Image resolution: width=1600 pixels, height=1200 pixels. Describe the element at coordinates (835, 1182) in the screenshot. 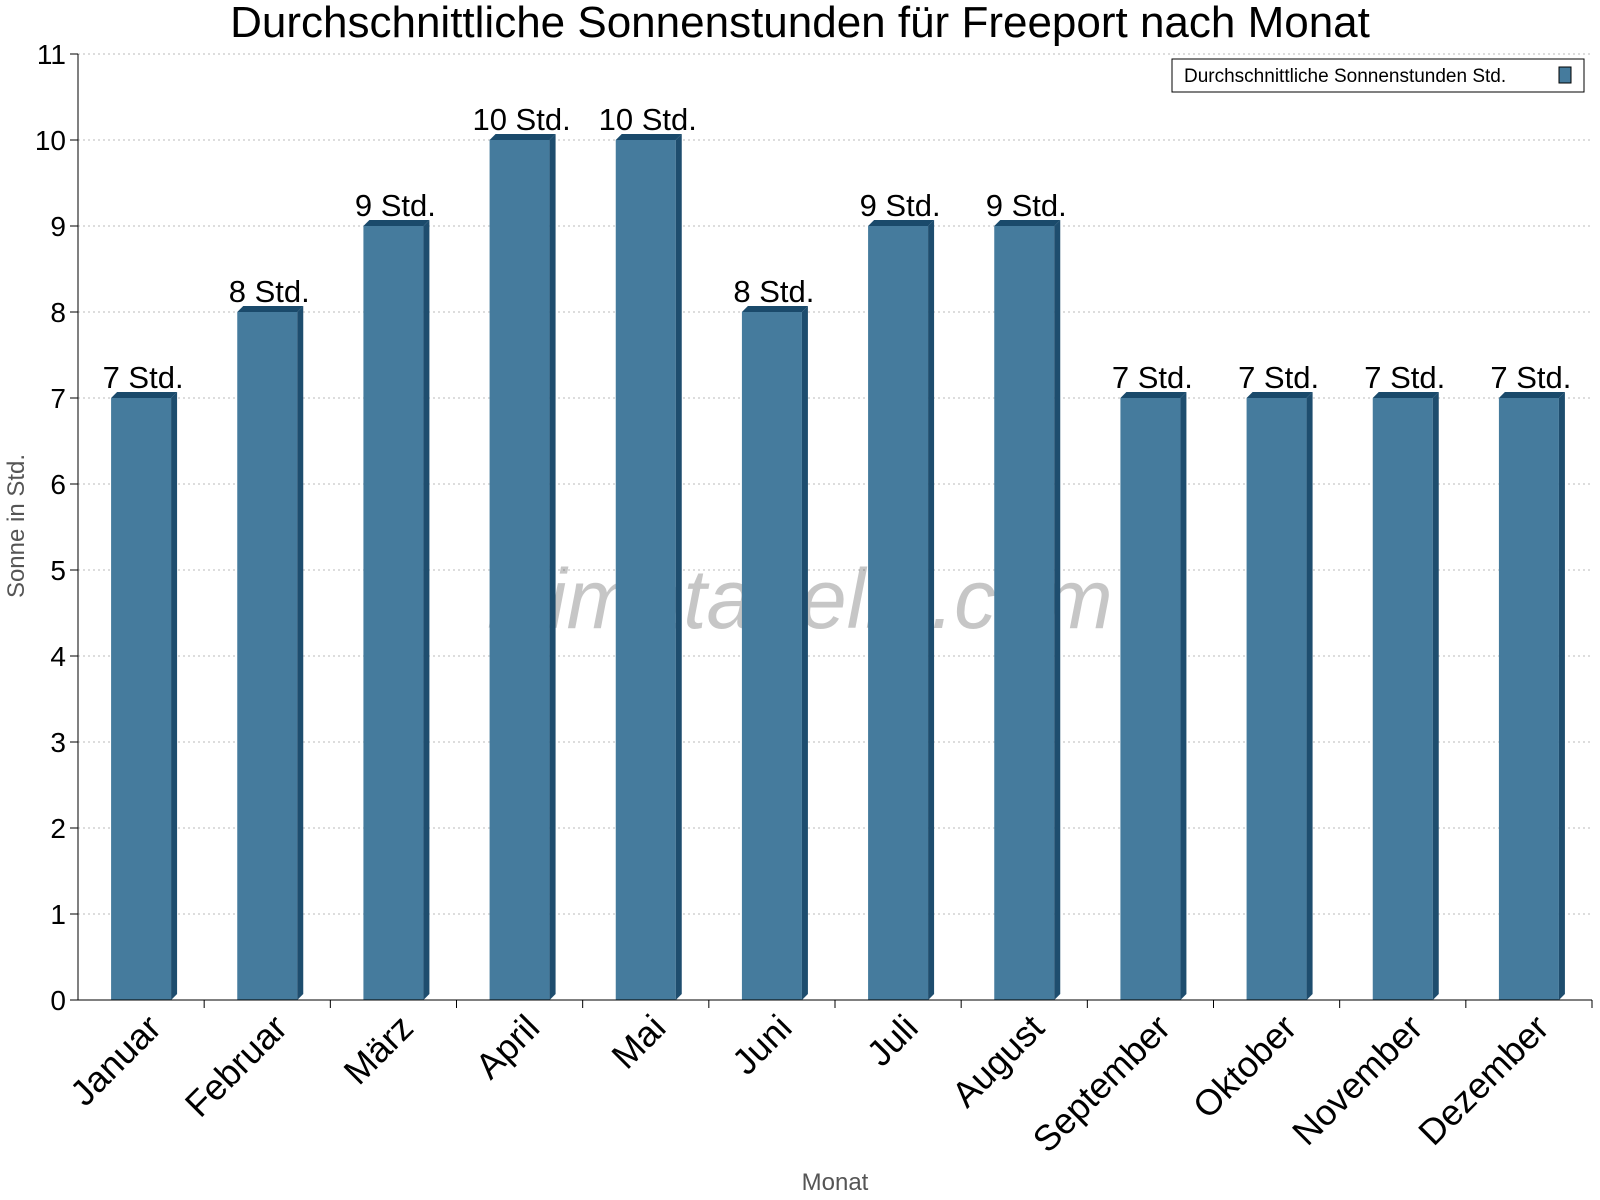

I see `x-axis-title: Monat` at that location.